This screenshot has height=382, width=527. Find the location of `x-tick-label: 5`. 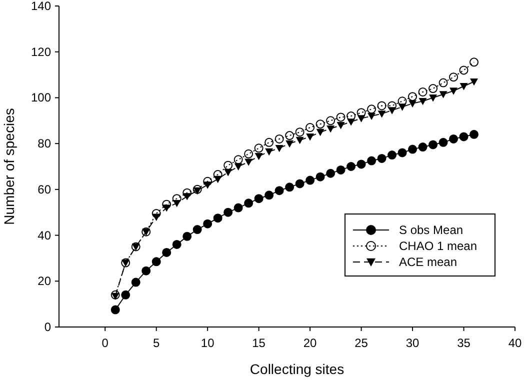

x-tick-label: 5 is located at coordinates (156, 343).